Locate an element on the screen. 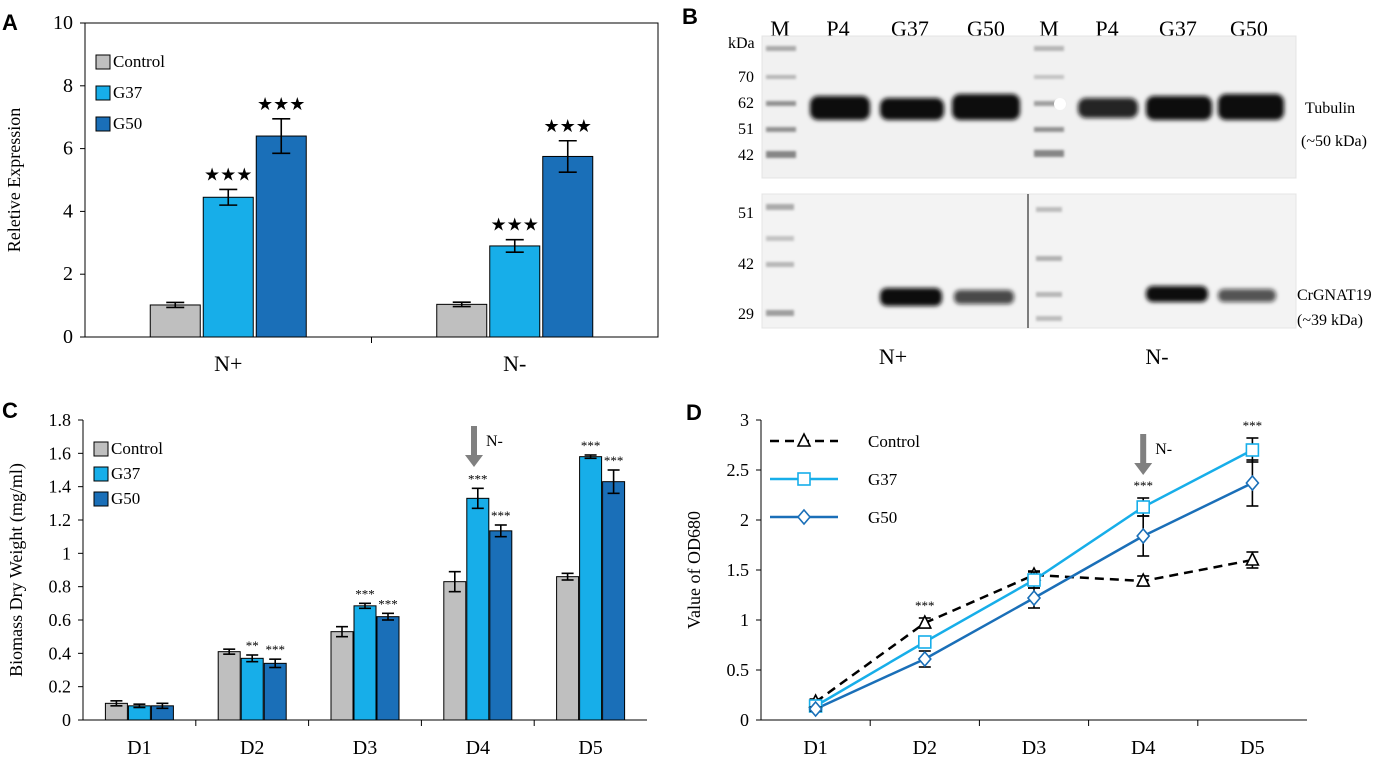 The image size is (1392, 758). x-category-label: D2 is located at coordinates (252, 747).